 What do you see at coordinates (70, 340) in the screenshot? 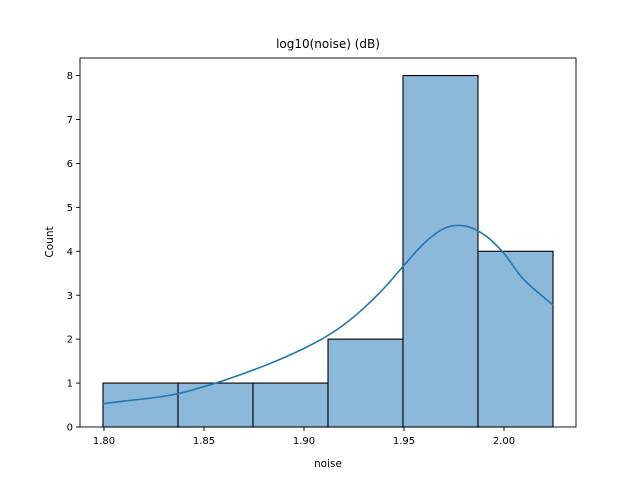
I see `y-tick-label-2: 2` at bounding box center [70, 340].